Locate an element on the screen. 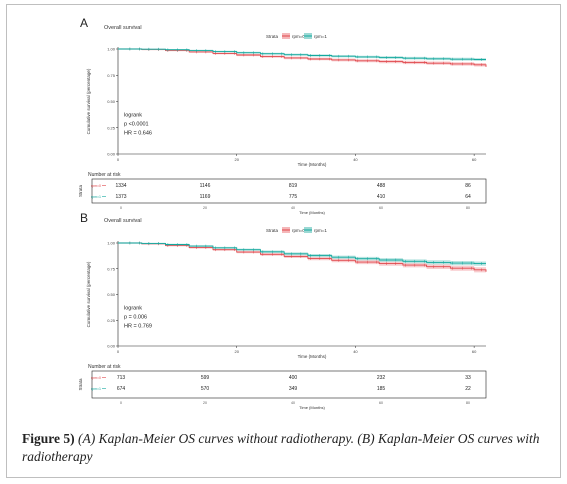 Image resolution: width=567 pixels, height=484 pixels. p2-risk-cell-1-1: 570 is located at coordinates (205, 389).